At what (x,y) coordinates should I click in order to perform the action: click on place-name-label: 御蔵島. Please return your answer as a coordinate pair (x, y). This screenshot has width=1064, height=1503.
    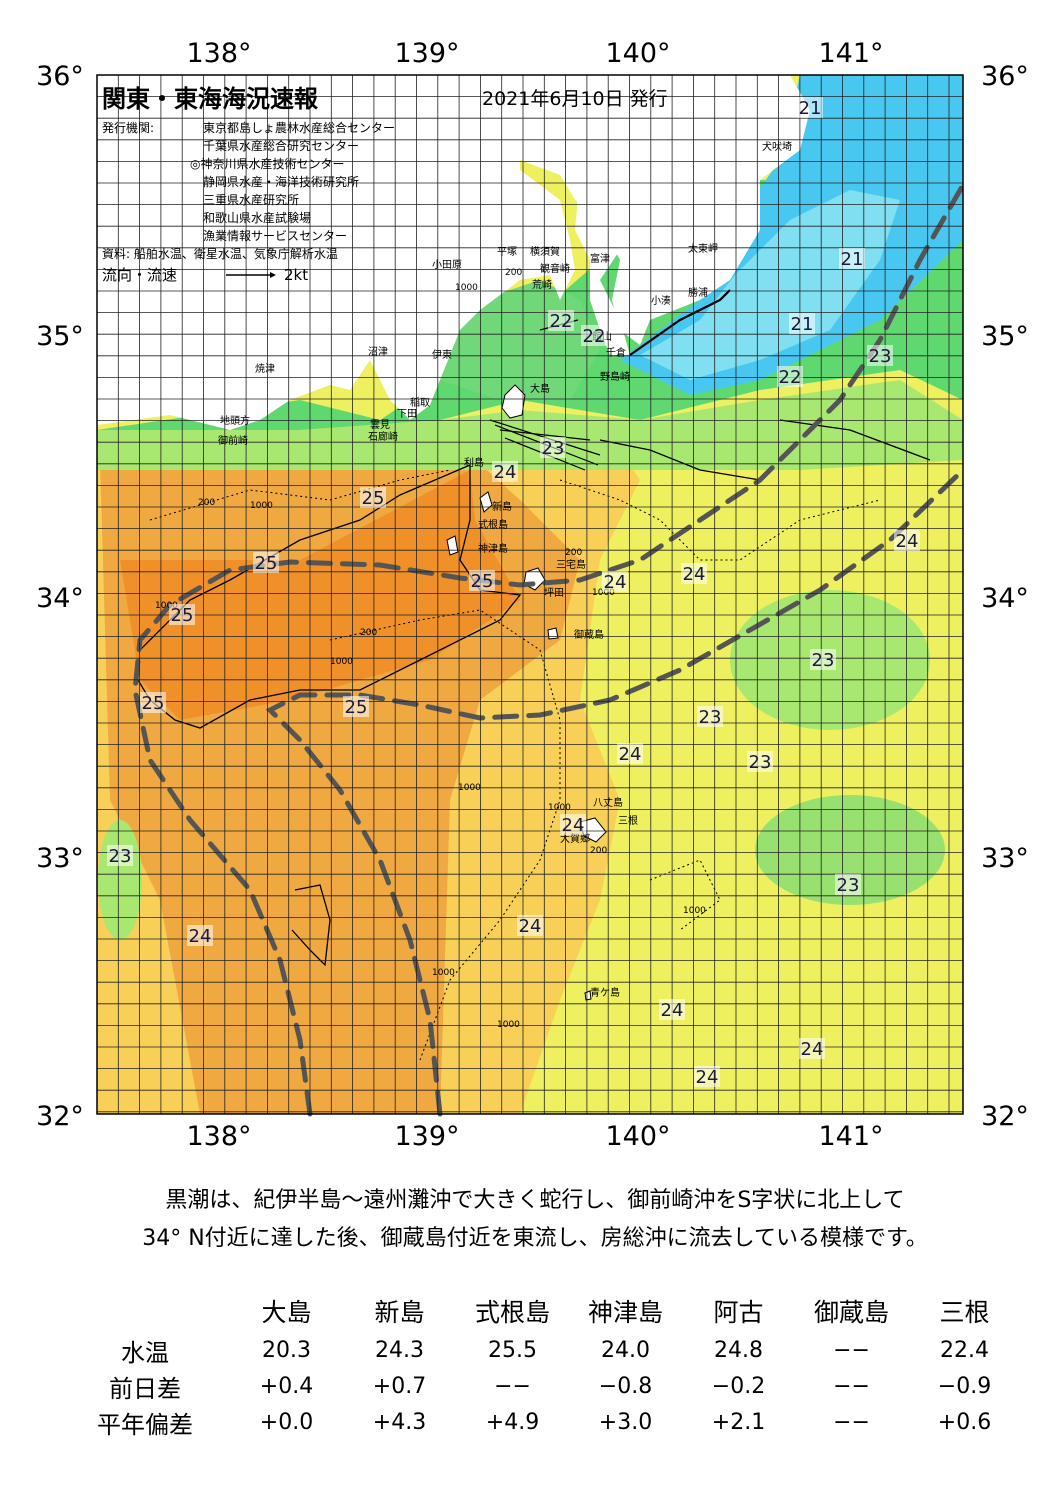
    Looking at the image, I should click on (589, 634).